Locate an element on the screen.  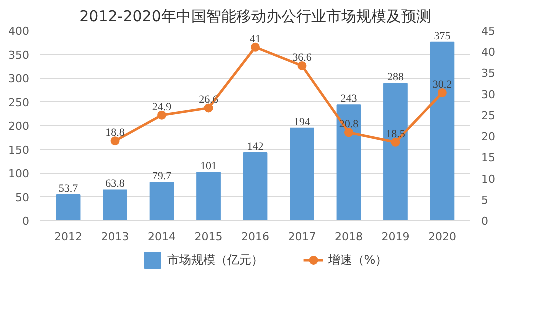
y2-tick-label: 30 is located at coordinates (489, 95).